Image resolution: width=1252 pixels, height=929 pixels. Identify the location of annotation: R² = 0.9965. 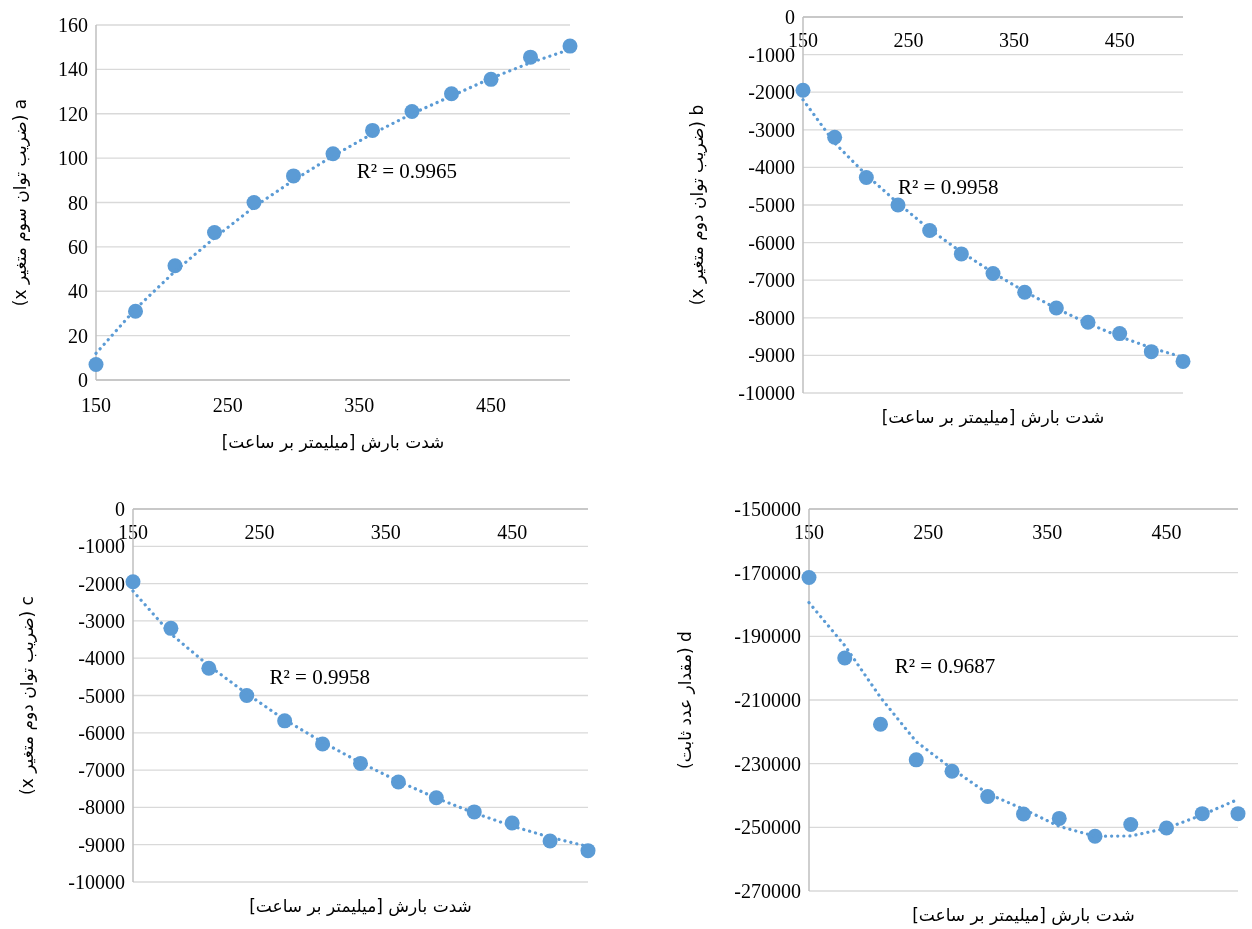
(407, 170).